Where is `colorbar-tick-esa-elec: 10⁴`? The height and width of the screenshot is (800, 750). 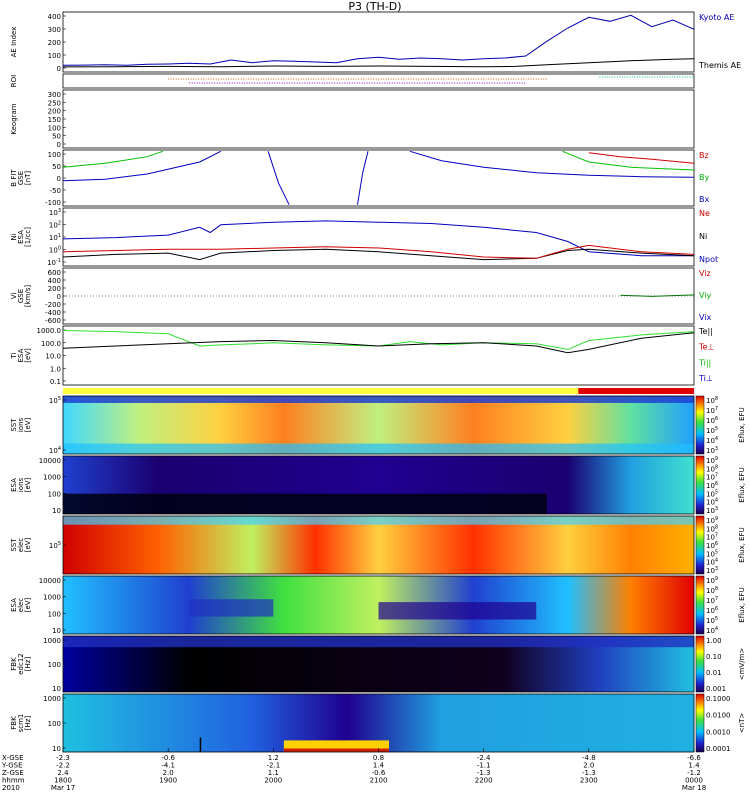
colorbar-tick-esa-elec: 10⁴ is located at coordinates (712, 630).